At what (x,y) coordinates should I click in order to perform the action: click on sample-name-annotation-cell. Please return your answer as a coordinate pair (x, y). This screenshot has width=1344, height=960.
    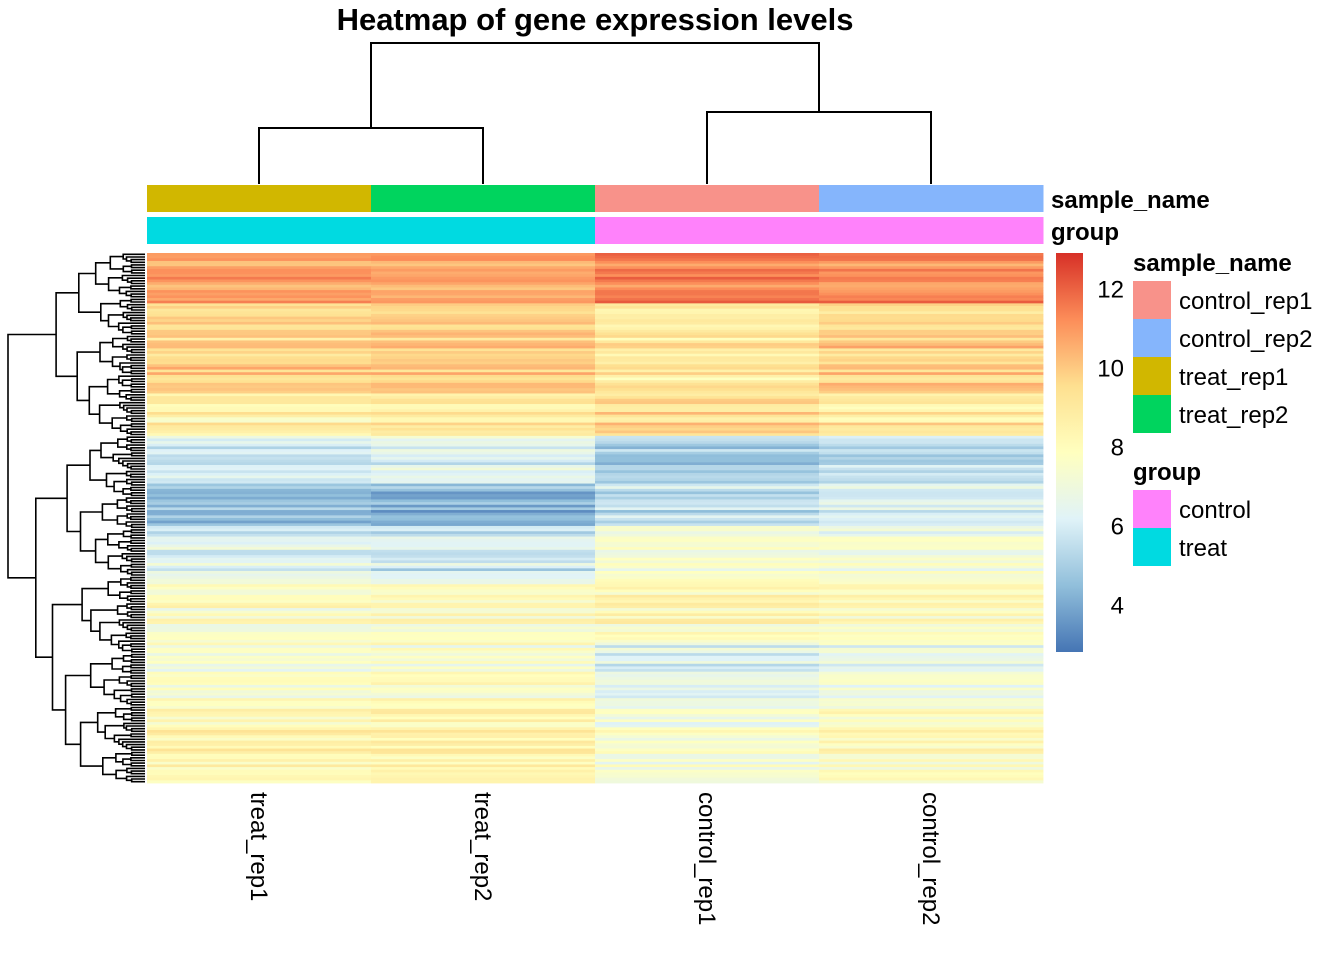
    Looking at the image, I should click on (931, 198).